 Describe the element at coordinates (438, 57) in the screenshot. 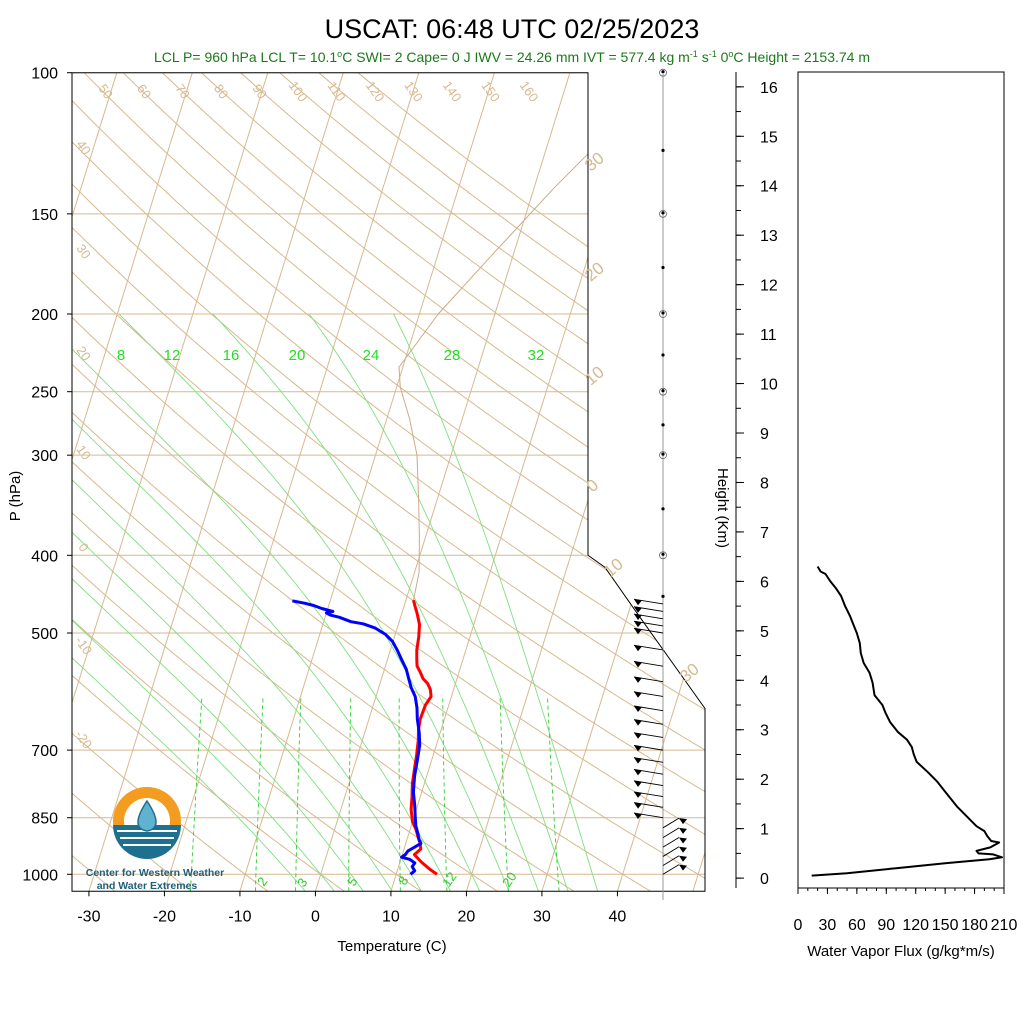

I see `subtitle-cape: Cape= 0 J` at that location.